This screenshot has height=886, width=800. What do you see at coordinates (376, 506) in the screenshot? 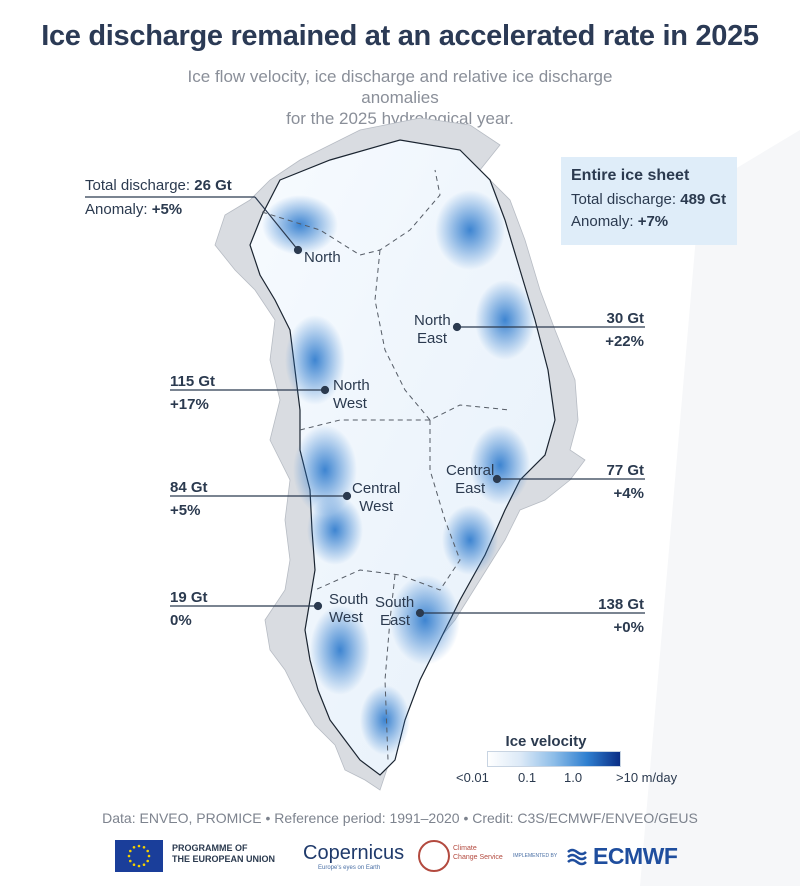
I see `central-west-name-line2: West` at bounding box center [376, 506].